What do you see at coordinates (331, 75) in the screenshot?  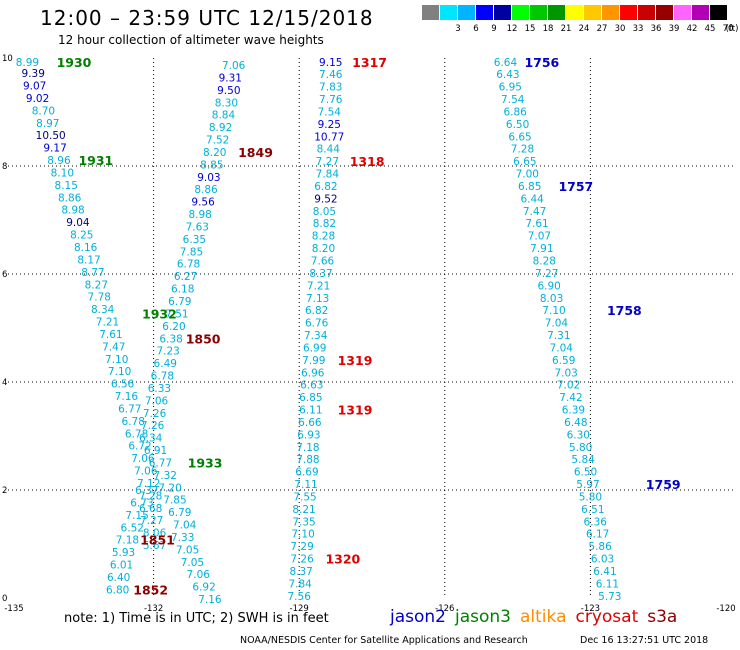 I see `wave-height-value: 7.46` at bounding box center [331, 75].